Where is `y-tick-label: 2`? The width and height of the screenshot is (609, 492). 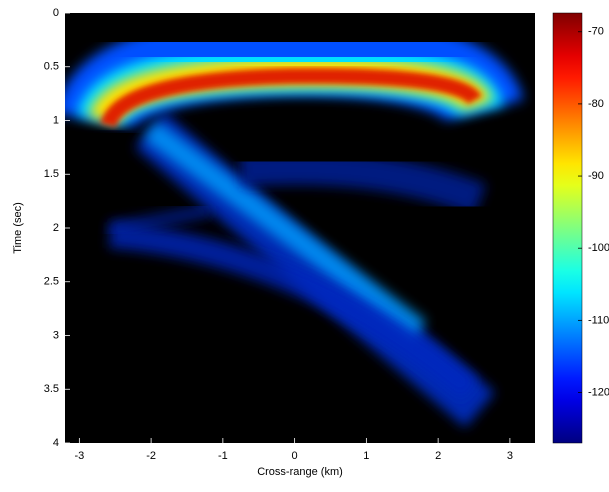
y-tick-label: 2 is located at coordinates (56, 228).